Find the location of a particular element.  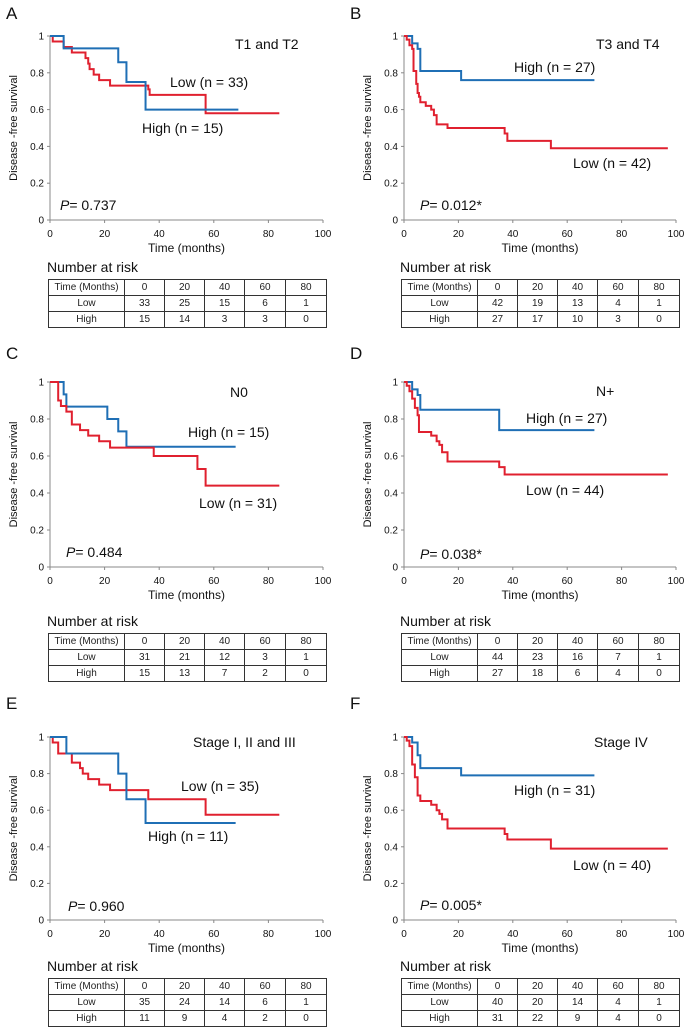

panel-subtitle: T3 and T4 is located at coordinates (628, 44).